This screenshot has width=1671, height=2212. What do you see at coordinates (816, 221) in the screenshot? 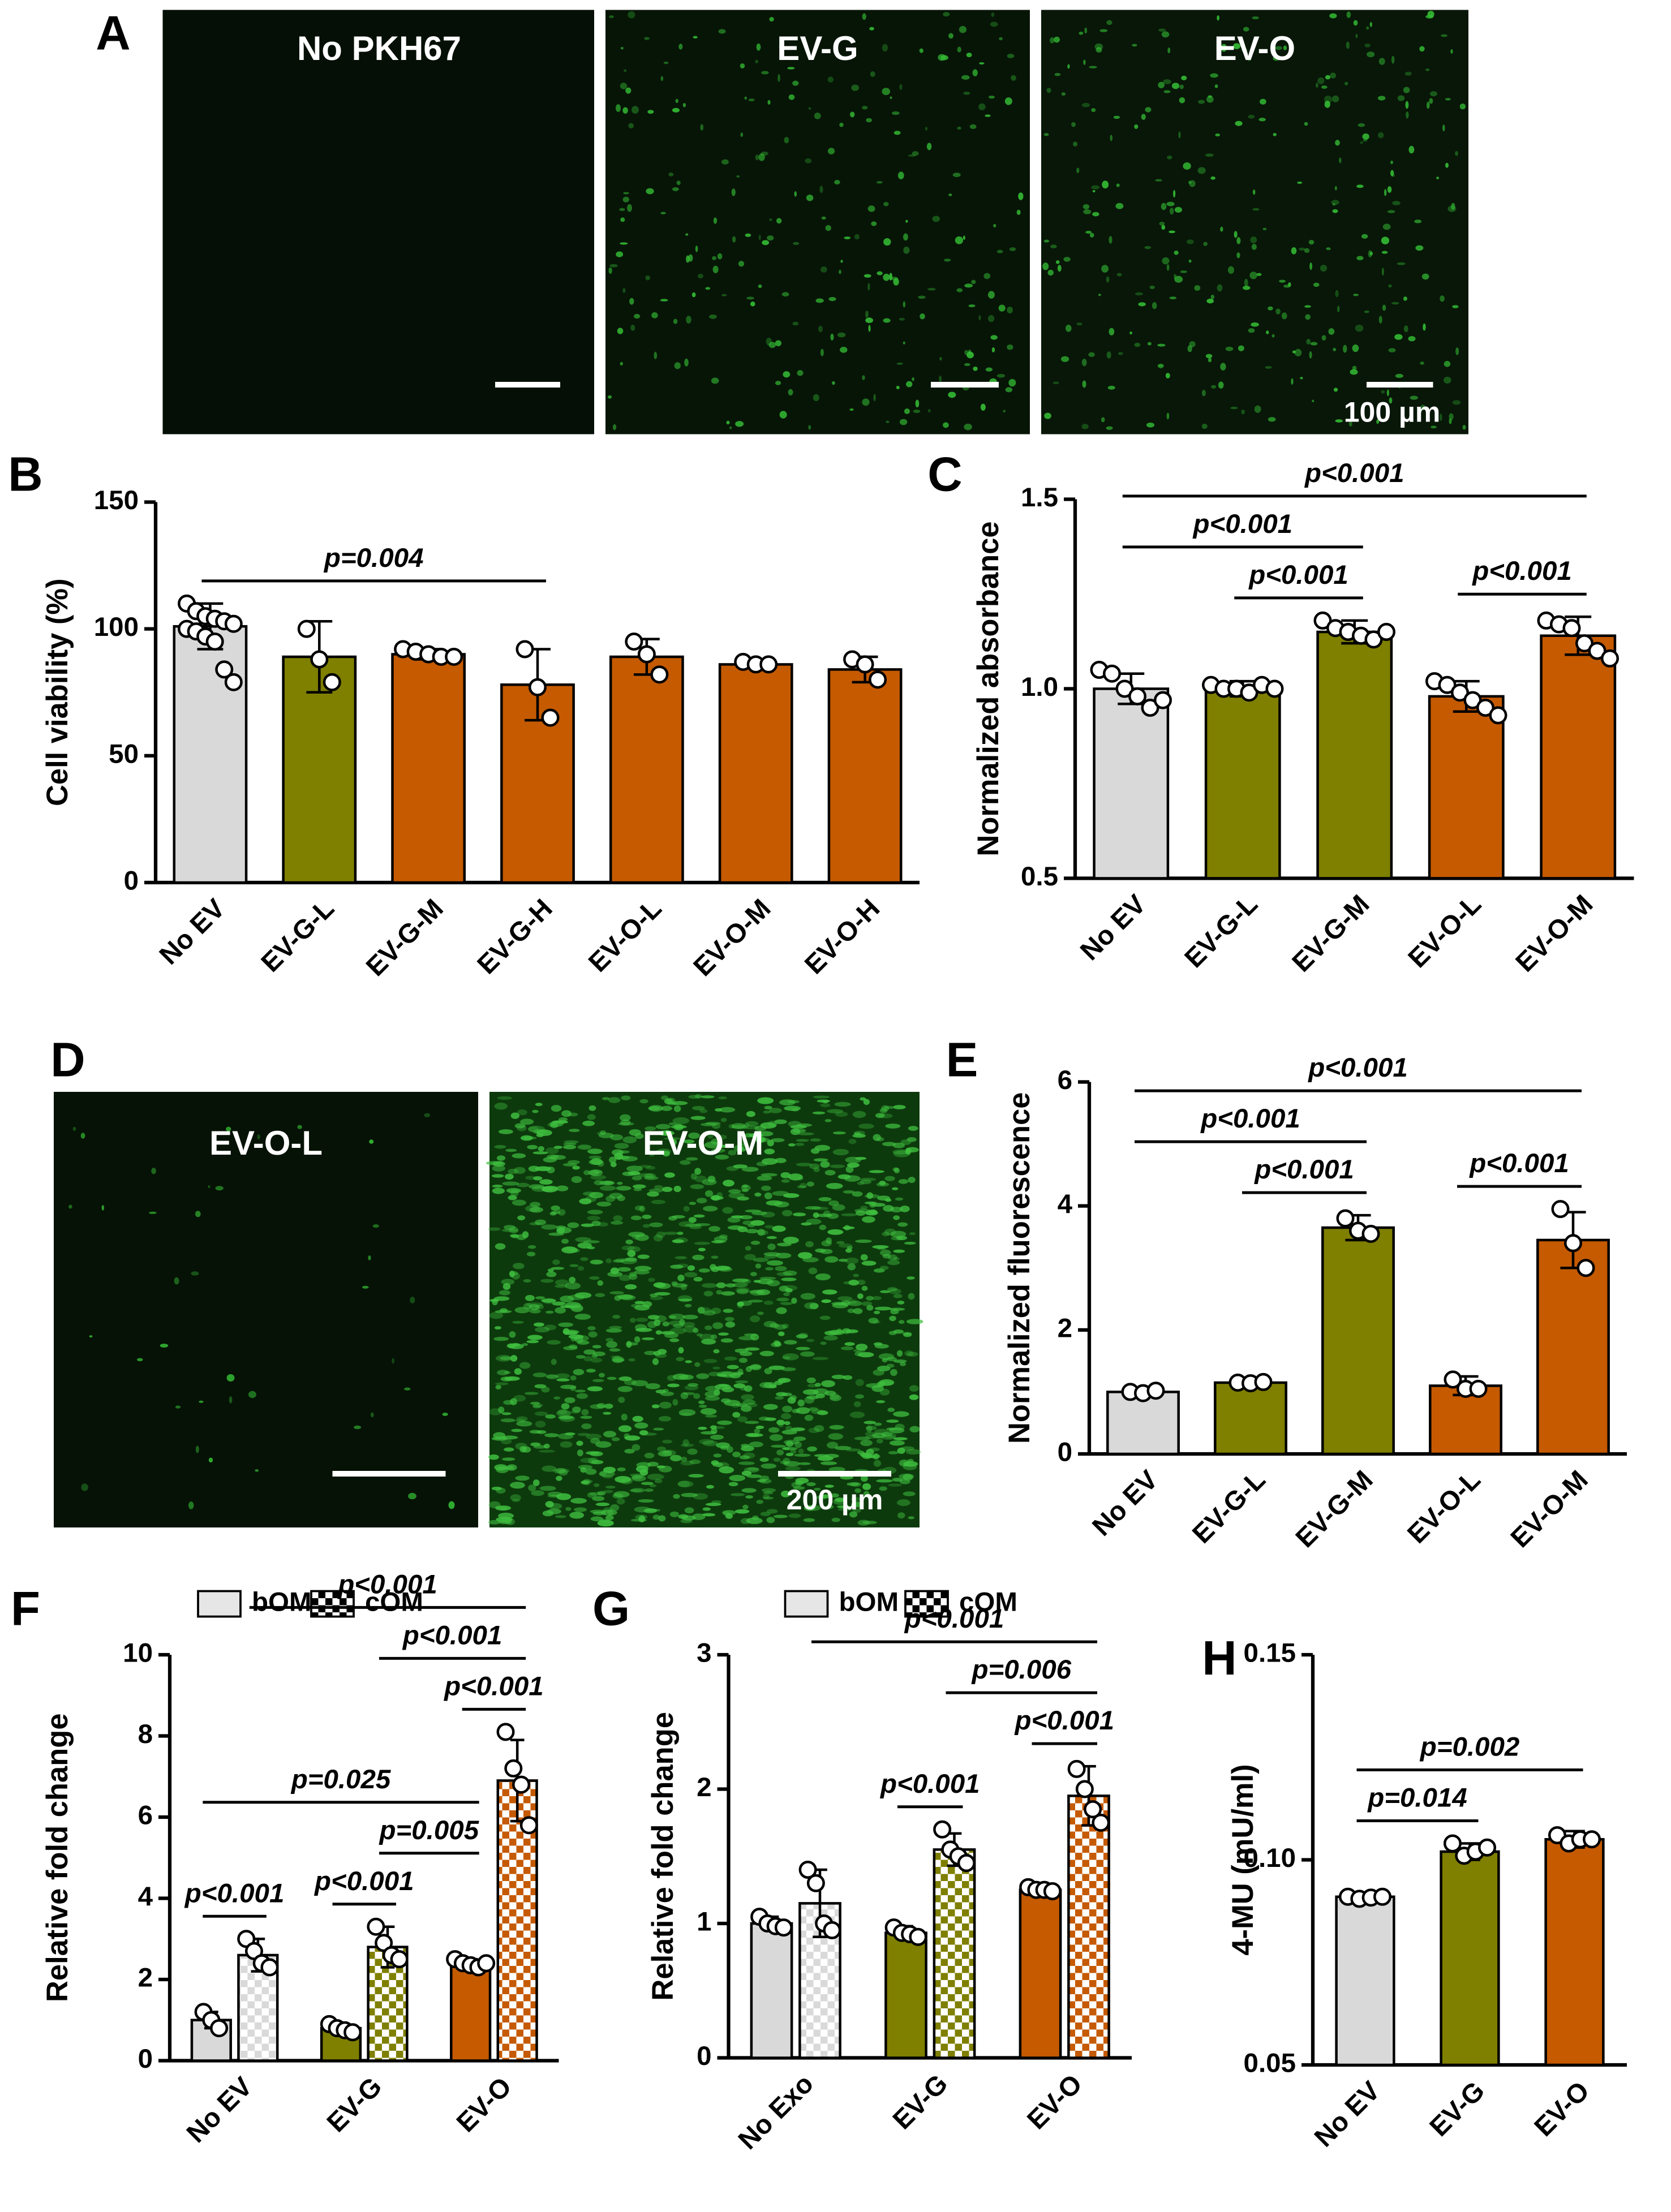
I see `fluorescence-texture` at bounding box center [816, 221].